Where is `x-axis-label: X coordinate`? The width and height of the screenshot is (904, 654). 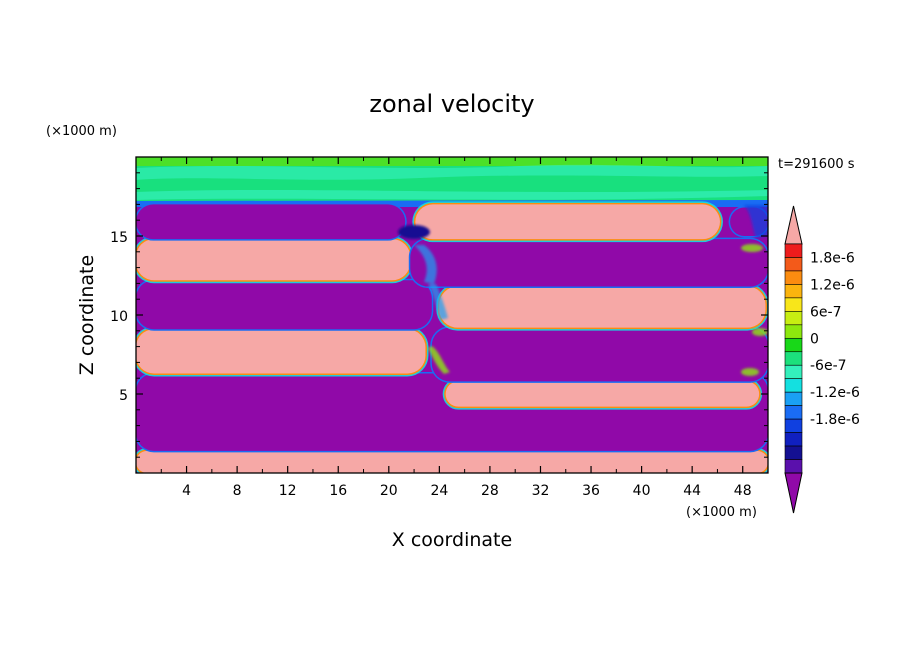
x-axis-label: X coordinate is located at coordinates (452, 540).